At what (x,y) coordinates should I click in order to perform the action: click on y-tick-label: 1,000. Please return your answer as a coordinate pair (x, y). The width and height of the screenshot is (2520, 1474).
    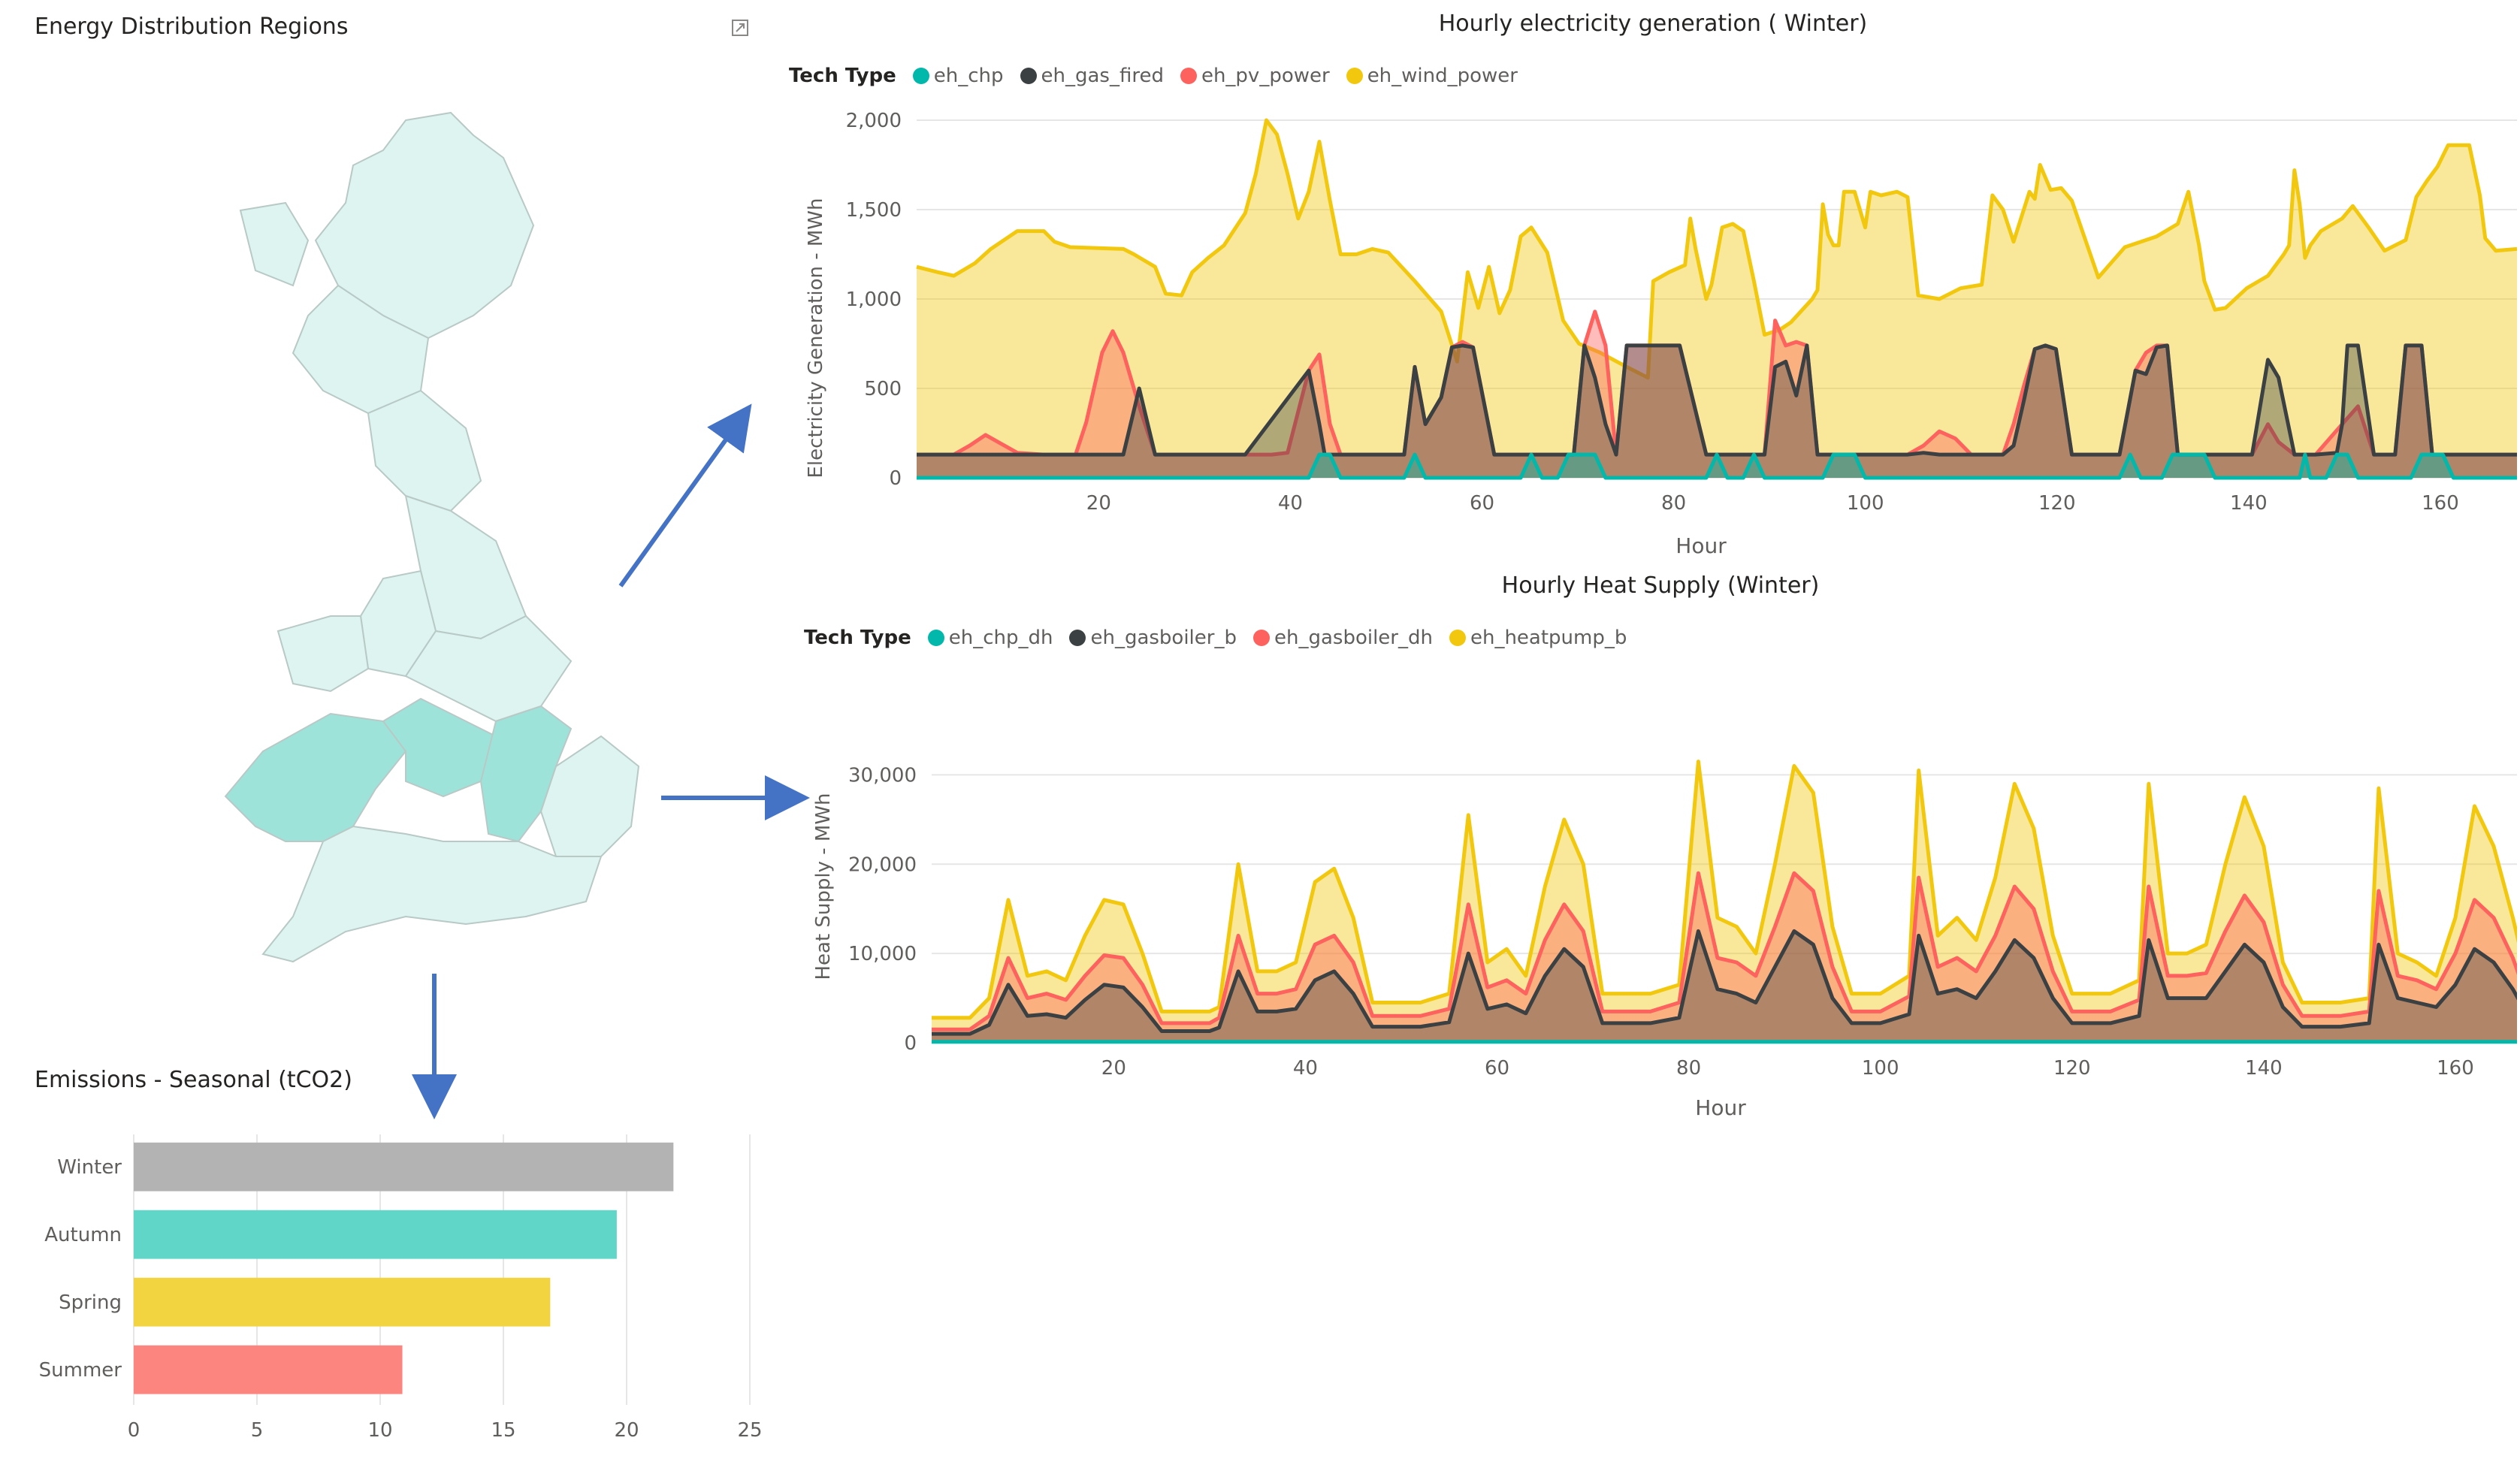
    Looking at the image, I should click on (874, 299).